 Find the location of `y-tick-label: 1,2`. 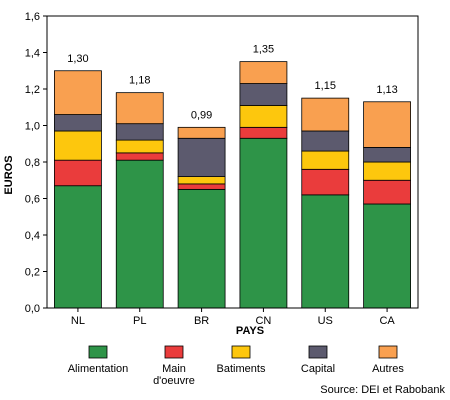

y-tick-label: 1,2 is located at coordinates (32, 90).